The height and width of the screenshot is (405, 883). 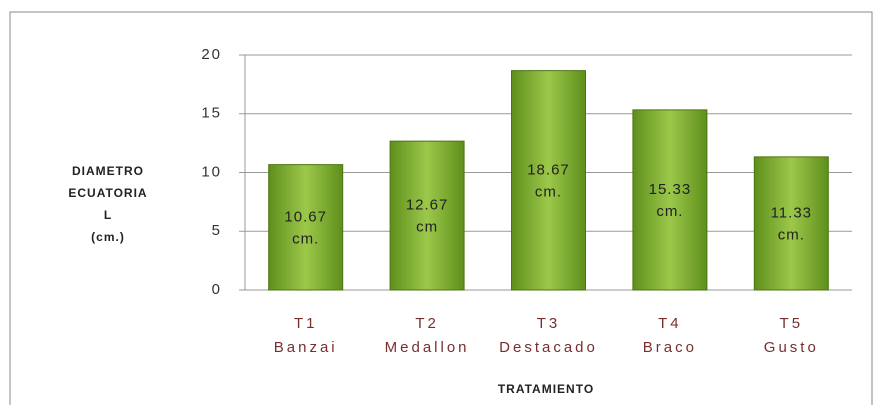 I want to click on x-axis-label: TRATAMIENTO, so click(x=546, y=389).